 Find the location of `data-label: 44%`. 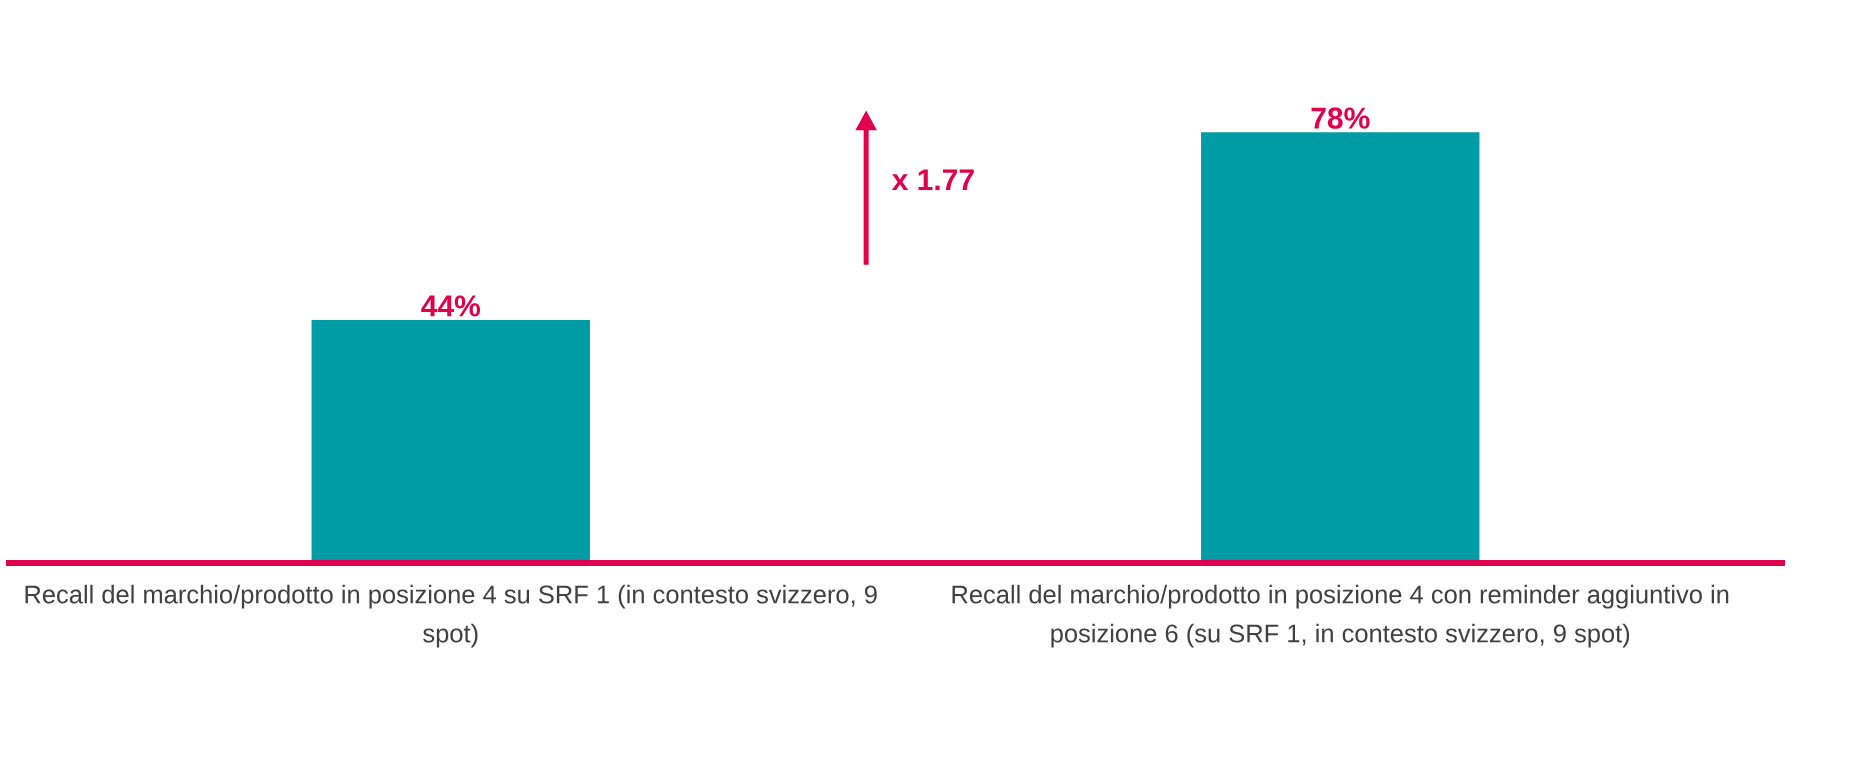

data-label: 44% is located at coordinates (450, 306).